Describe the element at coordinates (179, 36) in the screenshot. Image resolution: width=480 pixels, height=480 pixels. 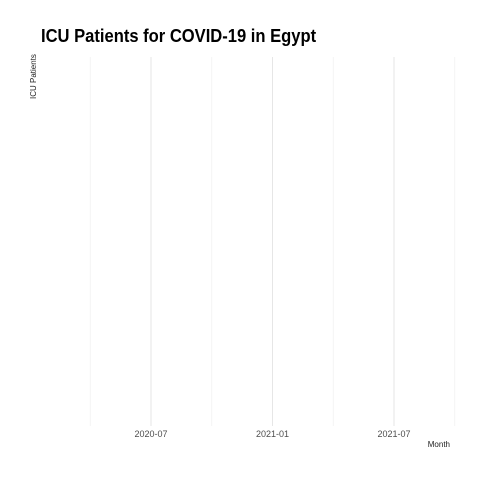
I see `chart-title: ICU Patients for COVID-19 in Egypt` at that location.